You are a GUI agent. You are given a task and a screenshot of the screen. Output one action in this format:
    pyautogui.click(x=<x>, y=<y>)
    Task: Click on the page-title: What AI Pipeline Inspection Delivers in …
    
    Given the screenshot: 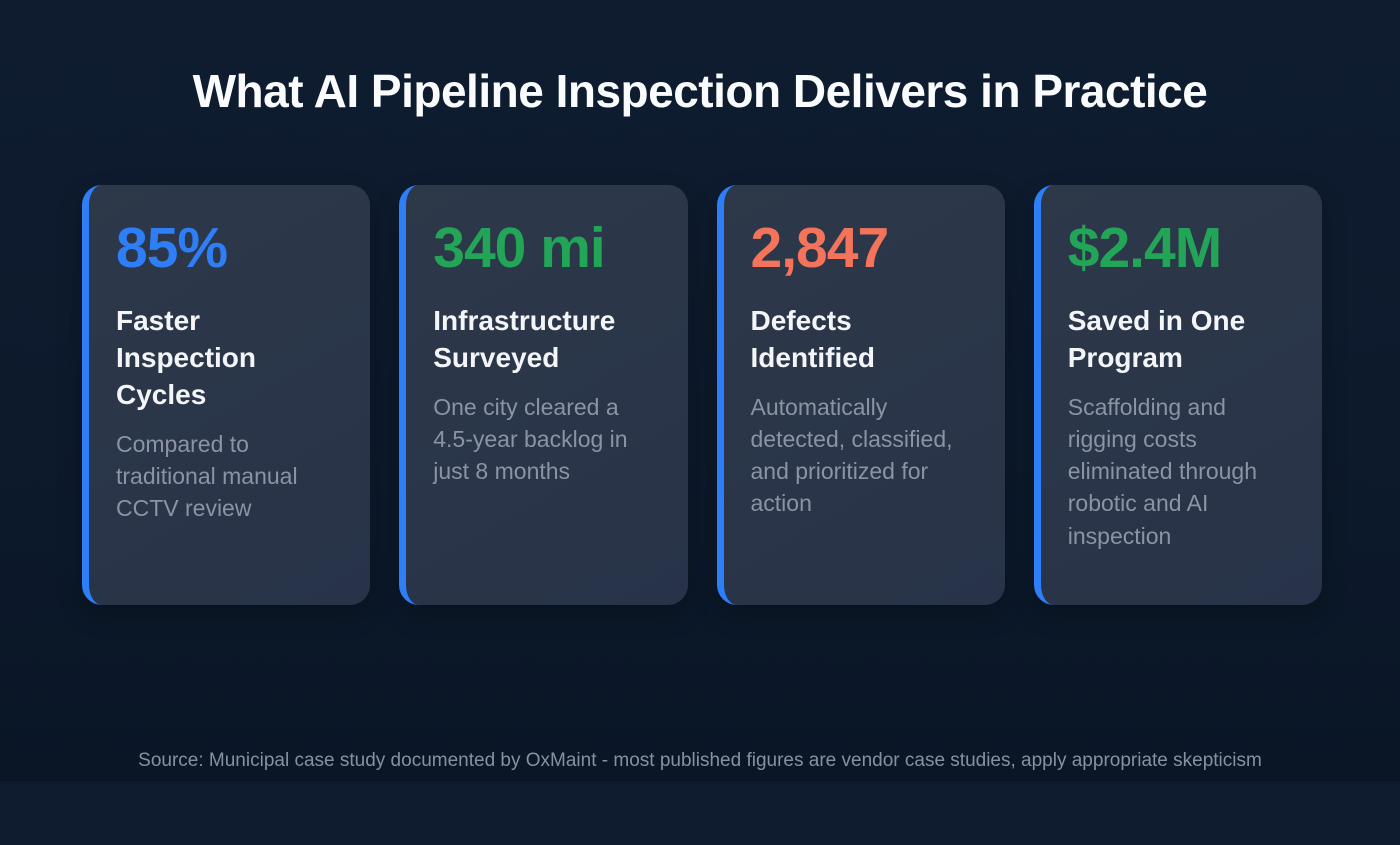 What is the action you would take?
    pyautogui.click(x=700, y=91)
    